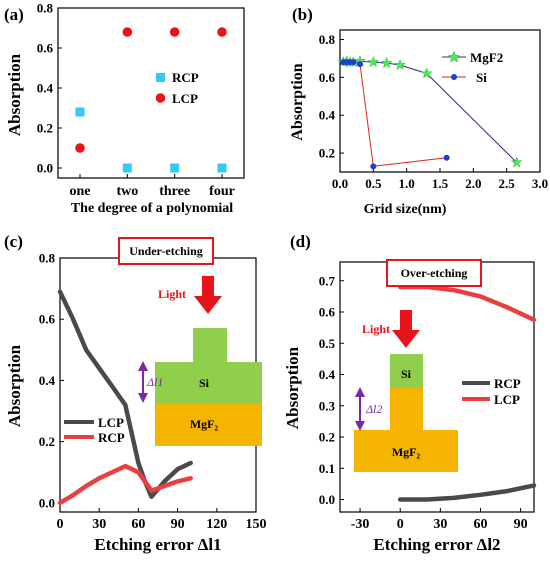 Image resolution: width=550 pixels, height=564 pixels. Describe the element at coordinates (14, 14) in the screenshot. I see `panel-a-label: (a)` at that location.